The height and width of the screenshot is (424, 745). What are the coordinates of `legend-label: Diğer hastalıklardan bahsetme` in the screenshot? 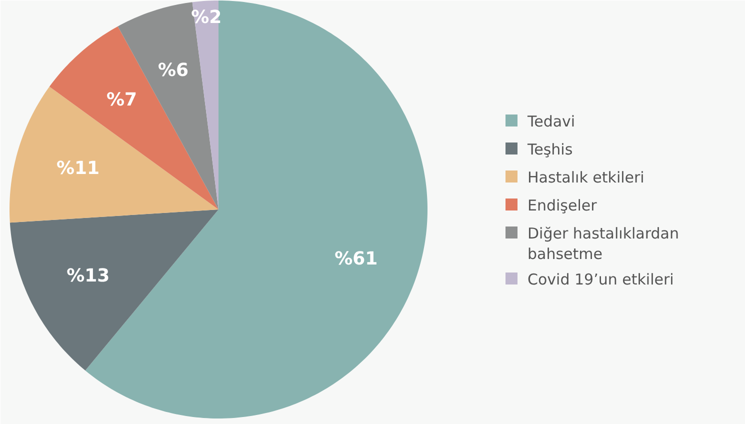 It's located at (603, 244).